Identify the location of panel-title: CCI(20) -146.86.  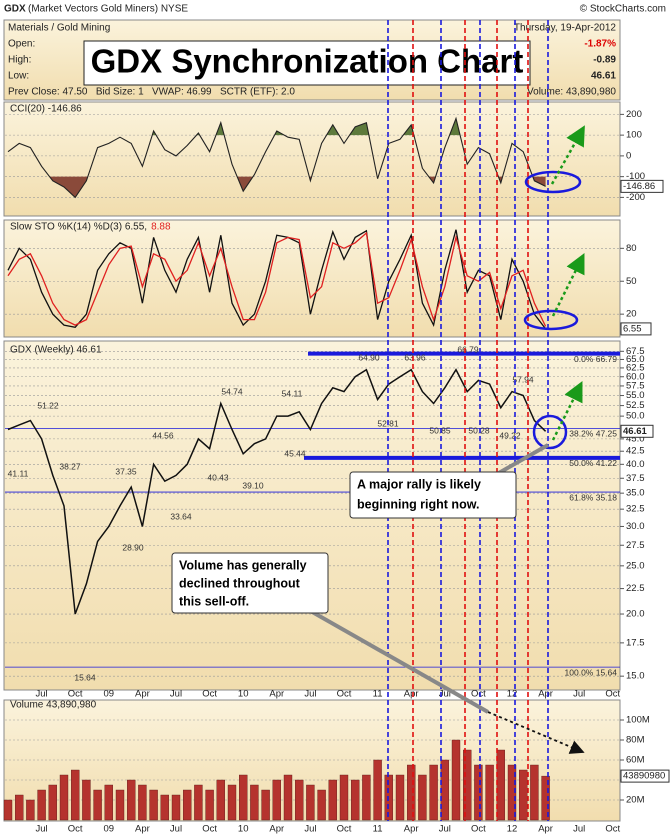
(46, 109).